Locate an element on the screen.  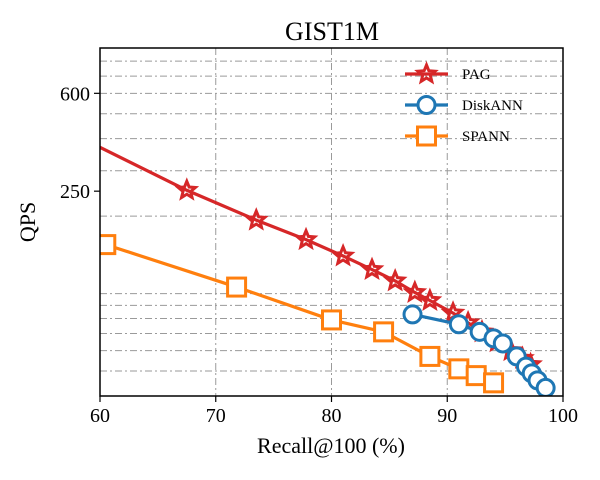
x-tick-label: 80 is located at coordinates (332, 416).